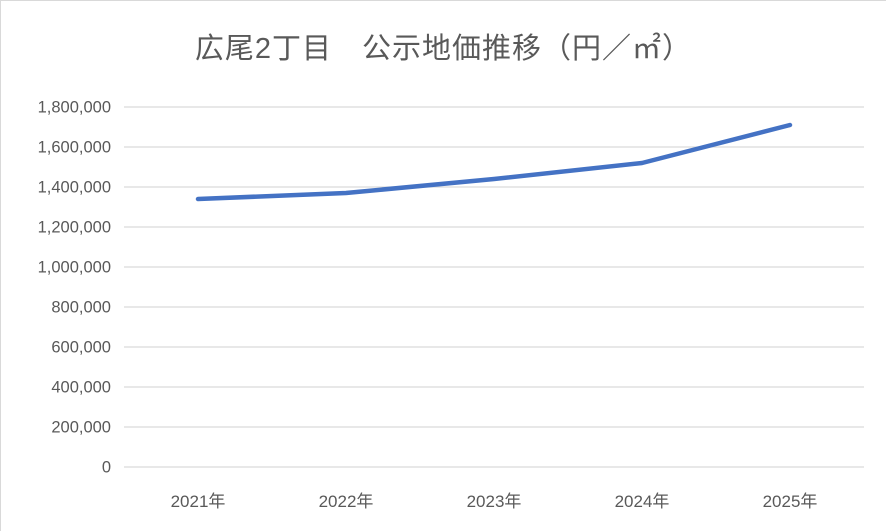  What do you see at coordinates (106, 468) in the screenshot?
I see `y-axis-tick-label: 0` at bounding box center [106, 468].